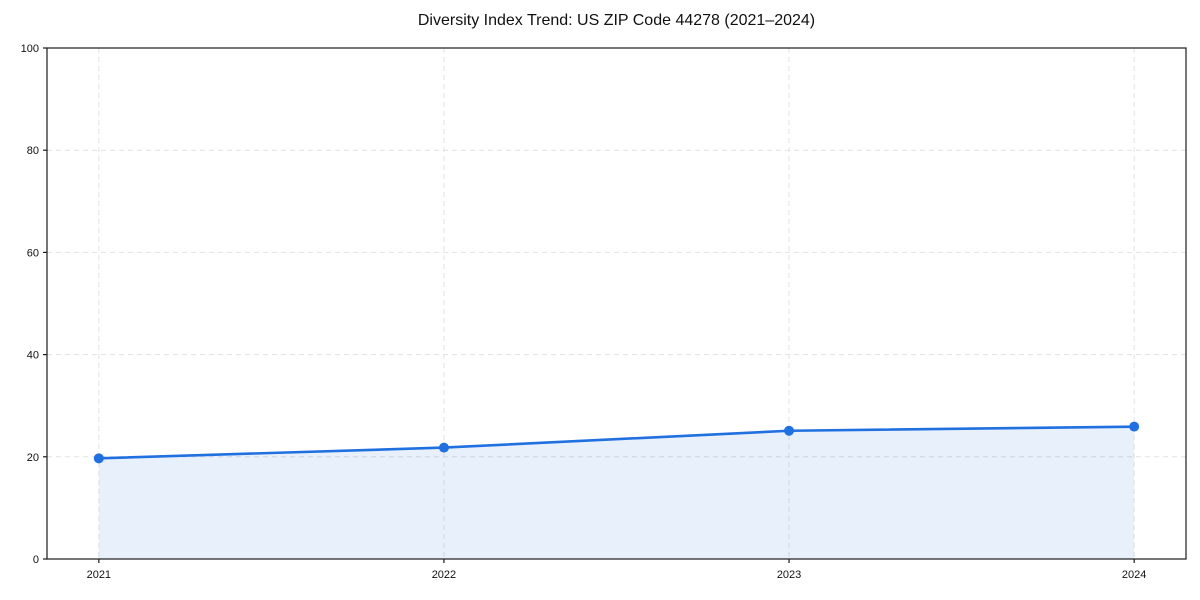  Describe the element at coordinates (36, 560) in the screenshot. I see `y-tick-label: 0` at that location.